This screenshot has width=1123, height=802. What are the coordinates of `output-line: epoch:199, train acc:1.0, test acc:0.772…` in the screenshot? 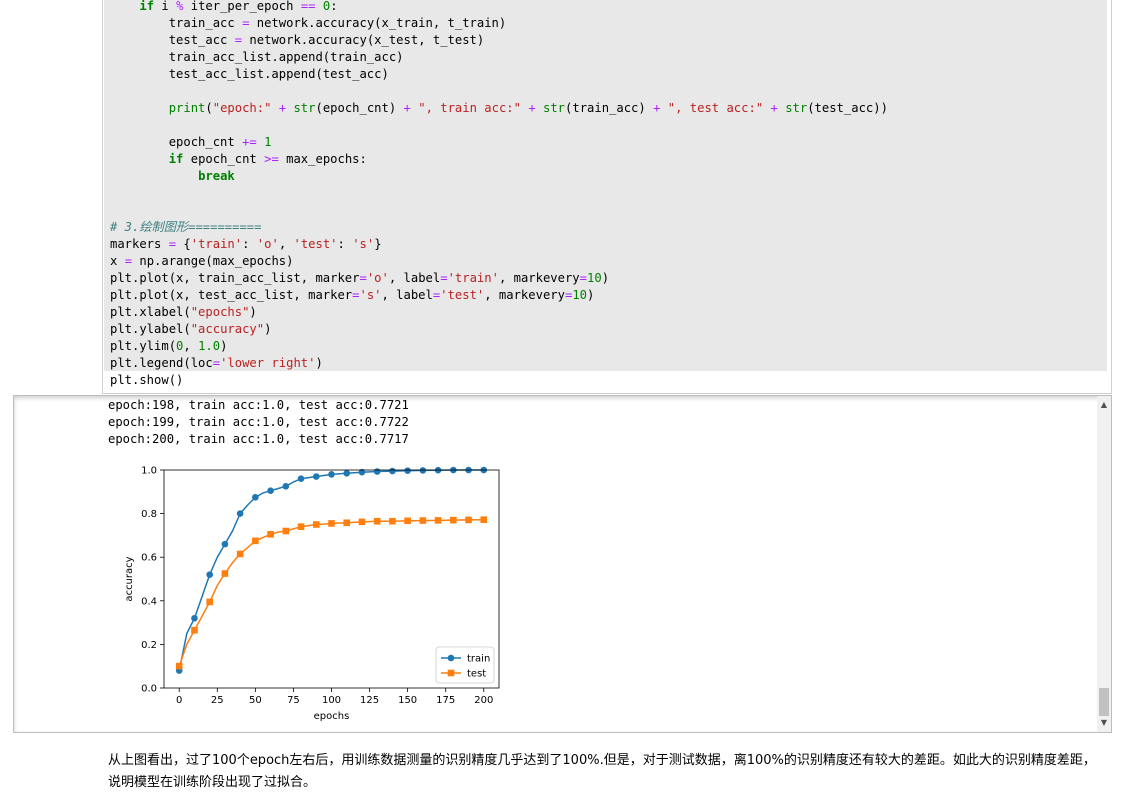 It's located at (258, 422).